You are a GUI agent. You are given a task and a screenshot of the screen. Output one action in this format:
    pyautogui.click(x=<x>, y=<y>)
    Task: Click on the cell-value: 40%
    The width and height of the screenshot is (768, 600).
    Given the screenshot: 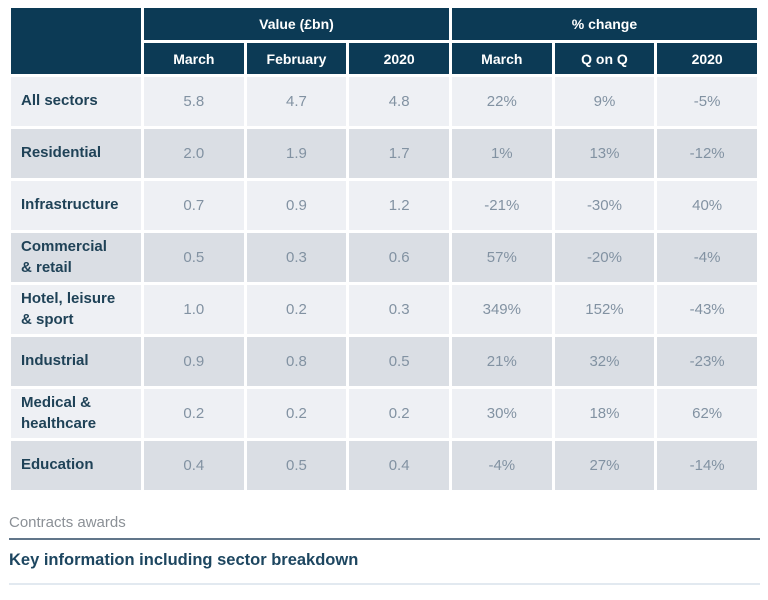 What is the action you would take?
    pyautogui.click(x=707, y=205)
    